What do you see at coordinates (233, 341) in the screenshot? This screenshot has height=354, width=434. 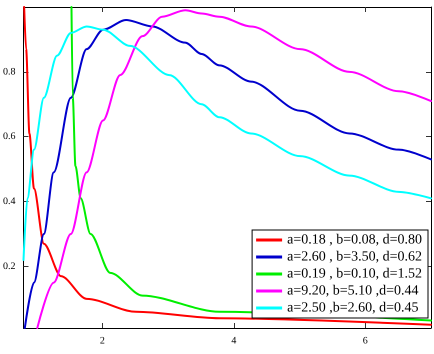 I see `x-tick-label: 4` at bounding box center [233, 341].